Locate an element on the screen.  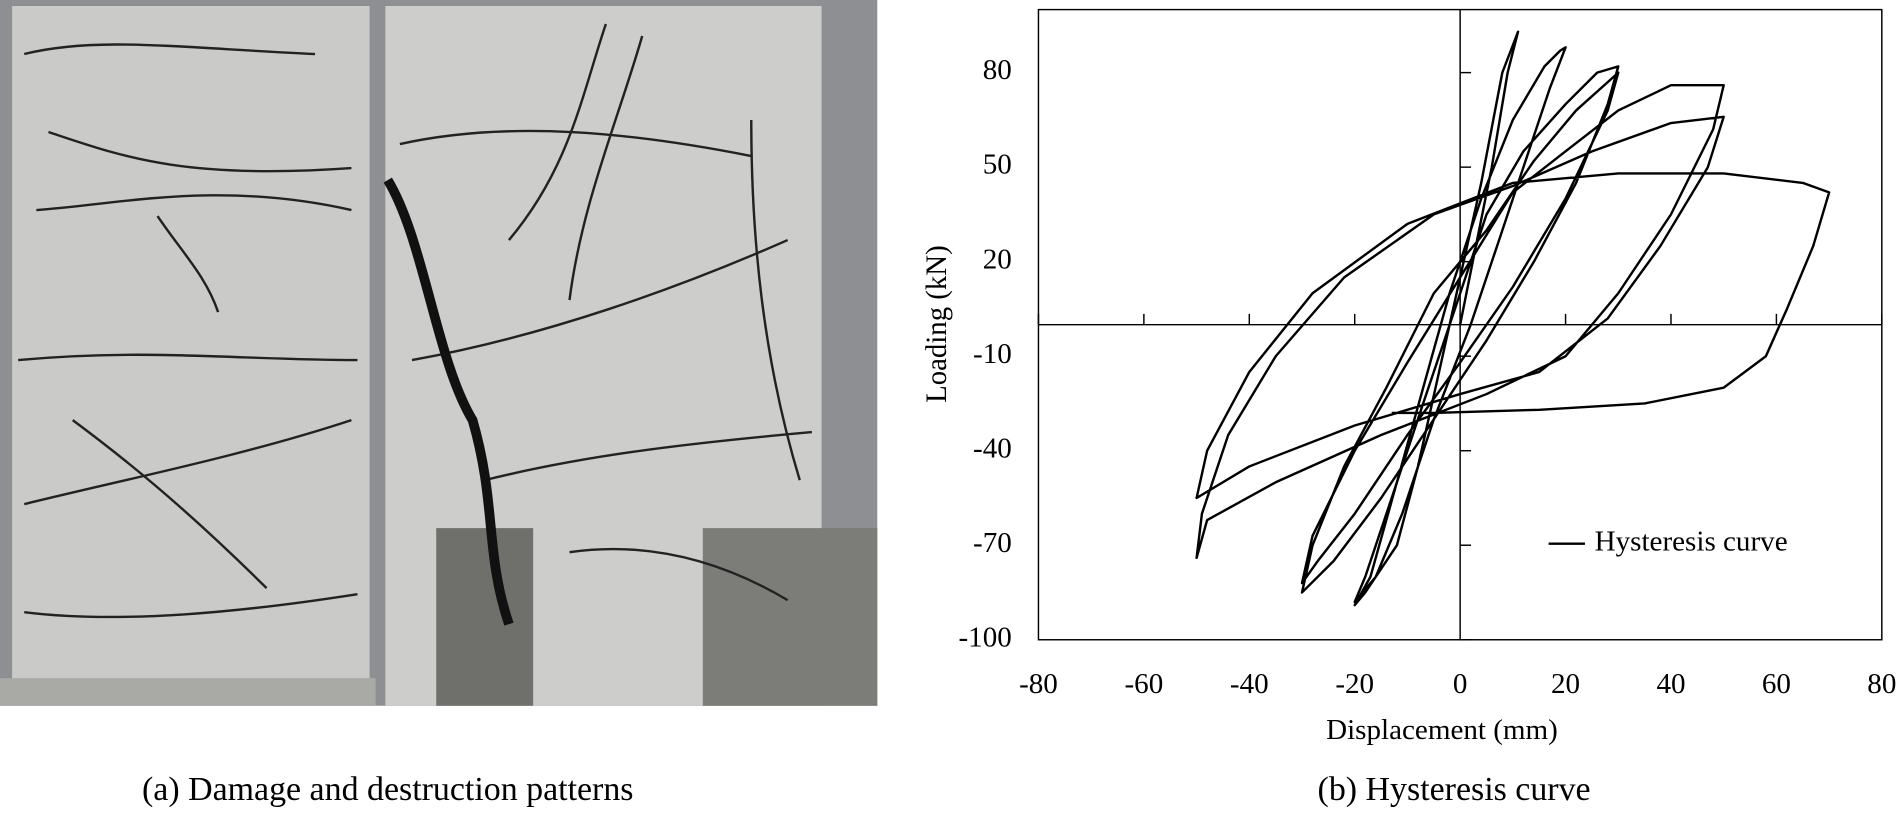
x-tick-label: -40 is located at coordinates (1249, 684).